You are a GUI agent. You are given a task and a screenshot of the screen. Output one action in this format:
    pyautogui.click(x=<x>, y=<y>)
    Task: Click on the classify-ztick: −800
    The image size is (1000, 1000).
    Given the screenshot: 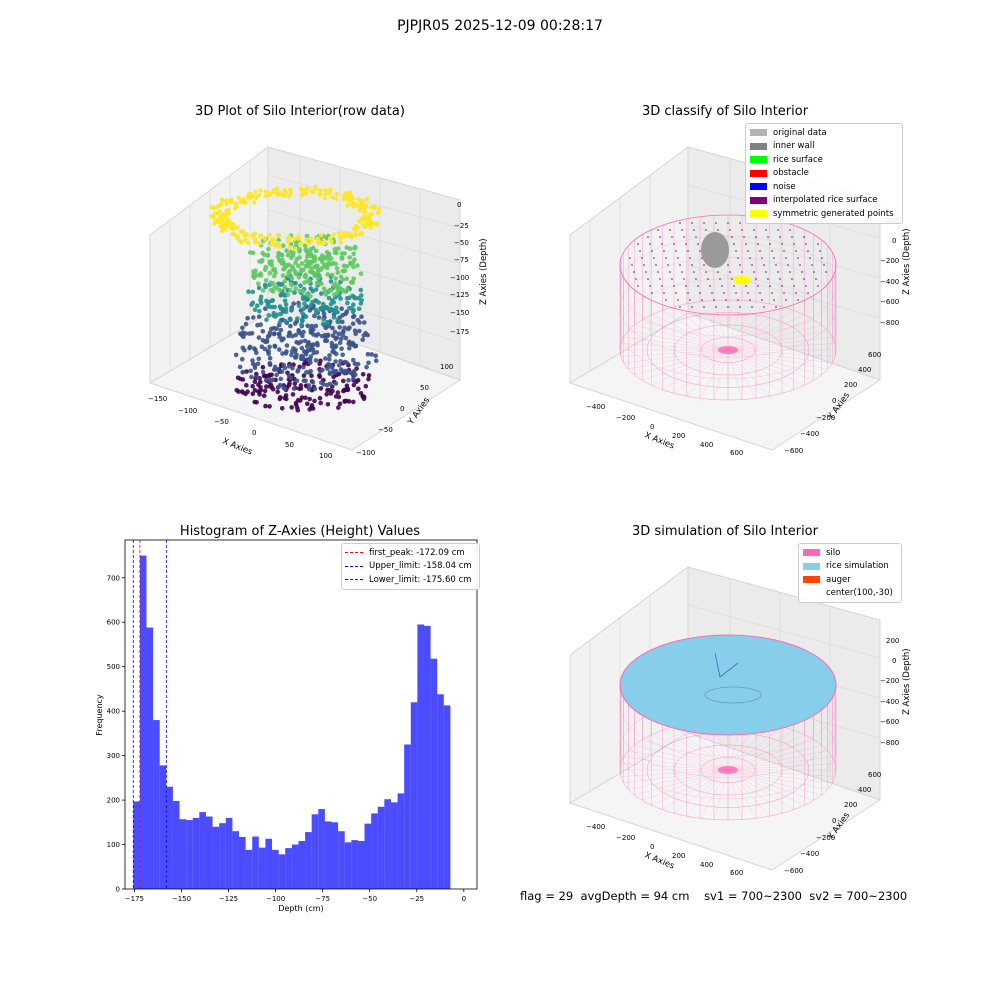 What is the action you would take?
    pyautogui.click(x=889, y=323)
    